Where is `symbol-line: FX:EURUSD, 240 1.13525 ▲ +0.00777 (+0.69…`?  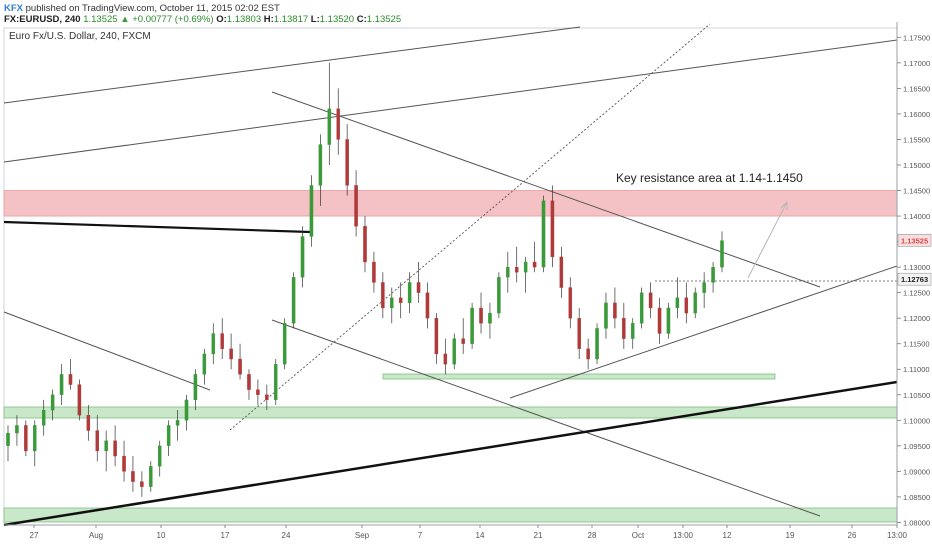 symbol-line: FX:EURUSD, 240 1.13525 ▲ +0.00777 (+0.69… is located at coordinates (202, 19).